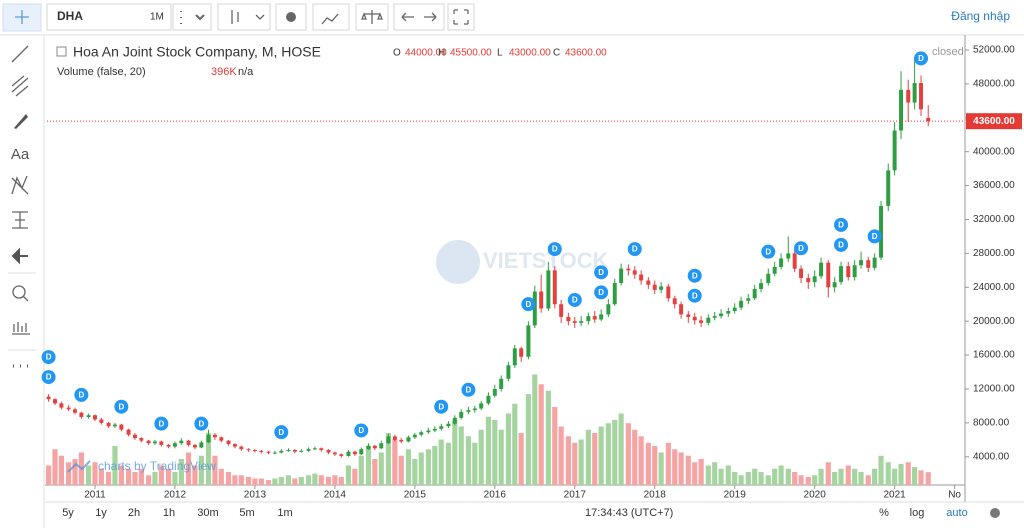 The height and width of the screenshot is (528, 1024). What do you see at coordinates (157, 17) in the screenshot?
I see `interval: 1M` at bounding box center [157, 17].